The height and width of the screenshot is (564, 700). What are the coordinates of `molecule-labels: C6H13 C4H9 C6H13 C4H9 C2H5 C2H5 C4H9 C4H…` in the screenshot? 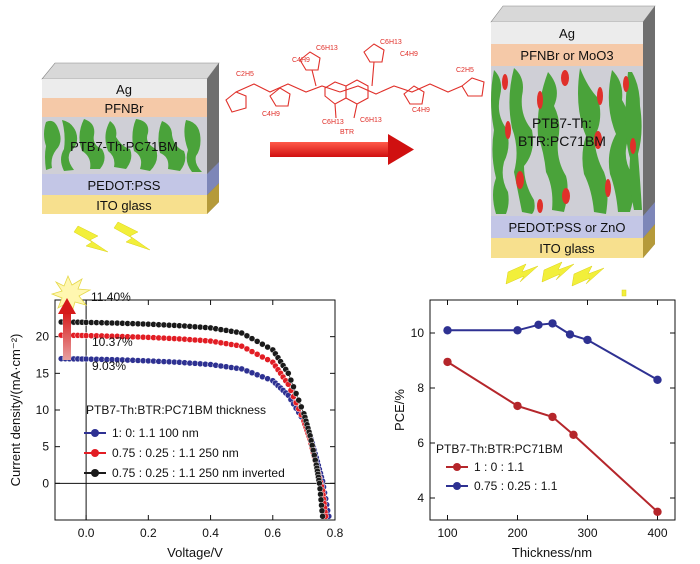 It's located at (355, 87).